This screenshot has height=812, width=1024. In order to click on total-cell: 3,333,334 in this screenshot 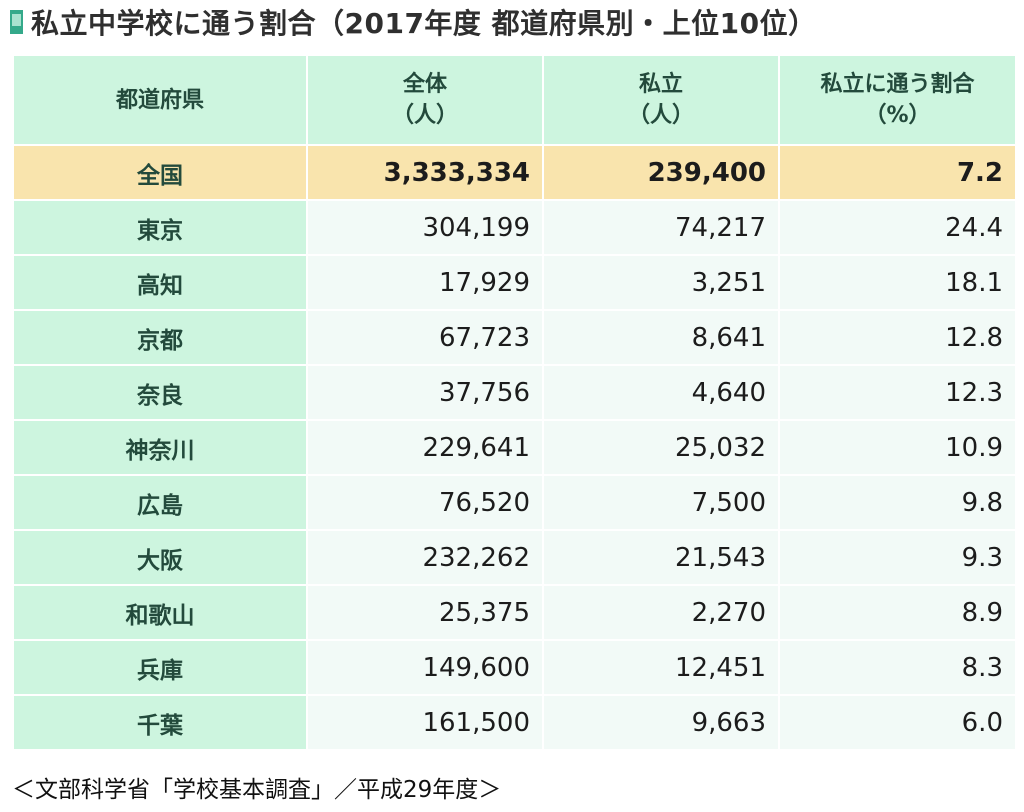, I will do `click(425, 172)`.